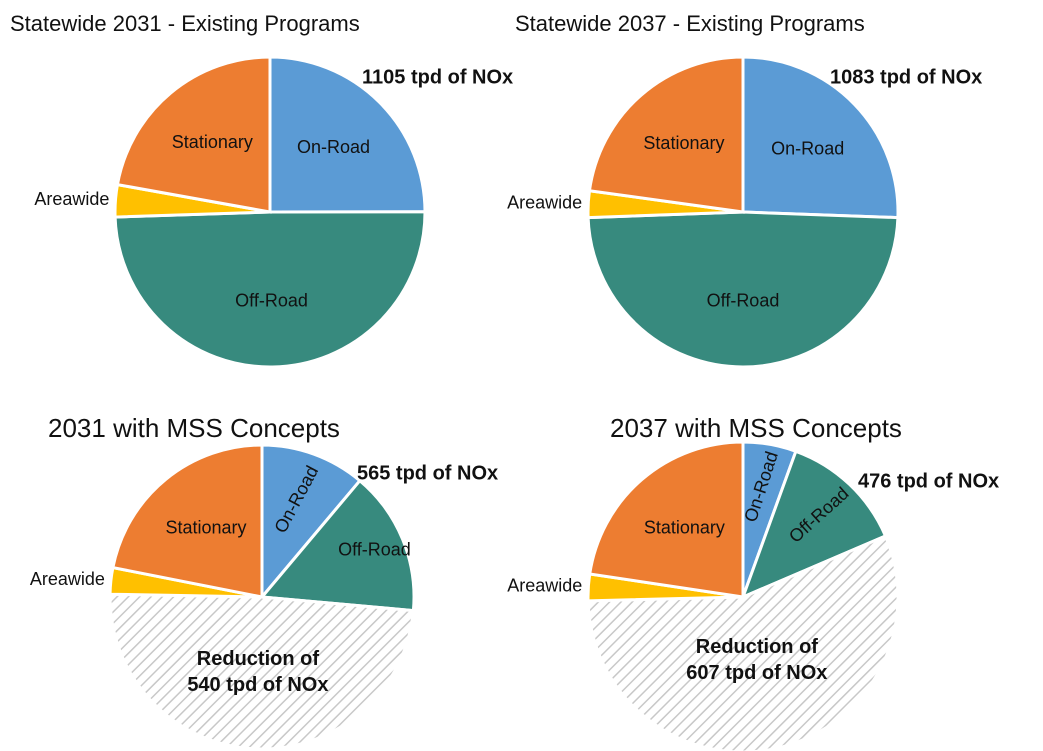 The image size is (1043, 751). I want to click on reduction-label: 607 tpd of NOx, so click(756, 673).